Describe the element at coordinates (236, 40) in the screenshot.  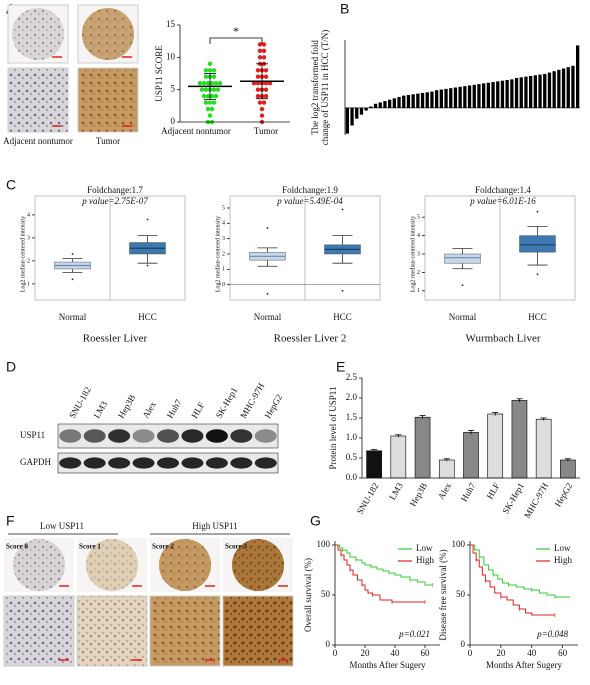
I see `significance-bracket` at that location.